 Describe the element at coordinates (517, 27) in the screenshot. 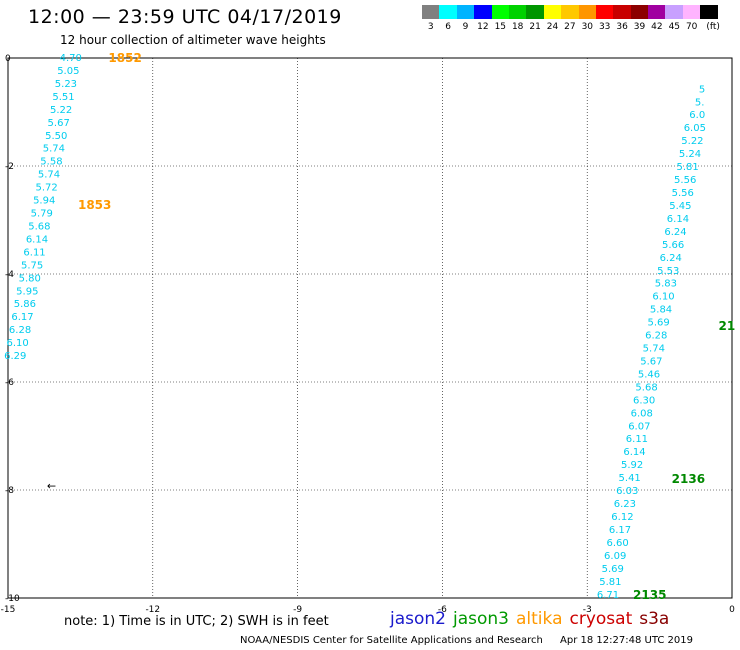

I see `legend-label: 18` at that location.